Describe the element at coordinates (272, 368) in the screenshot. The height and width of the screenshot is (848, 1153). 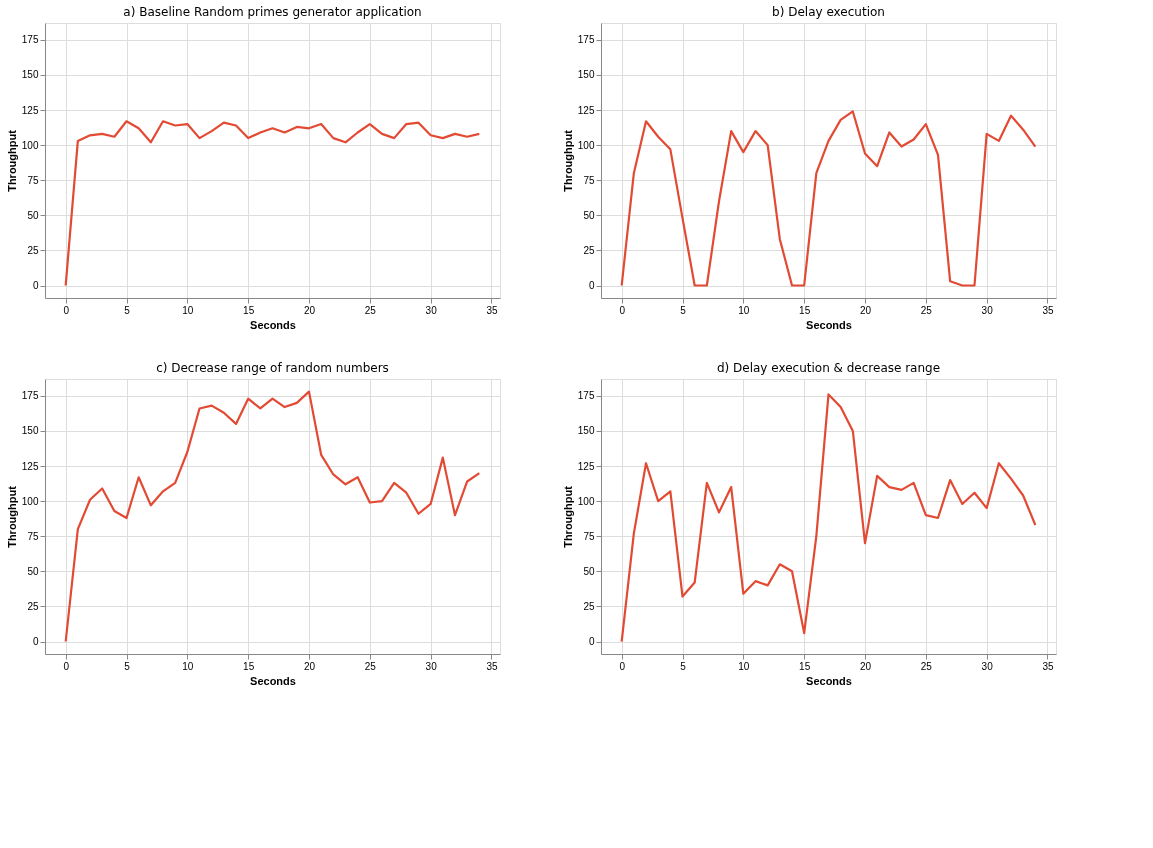
I see `chart-title: c) Decrease range of random numbers` at that location.